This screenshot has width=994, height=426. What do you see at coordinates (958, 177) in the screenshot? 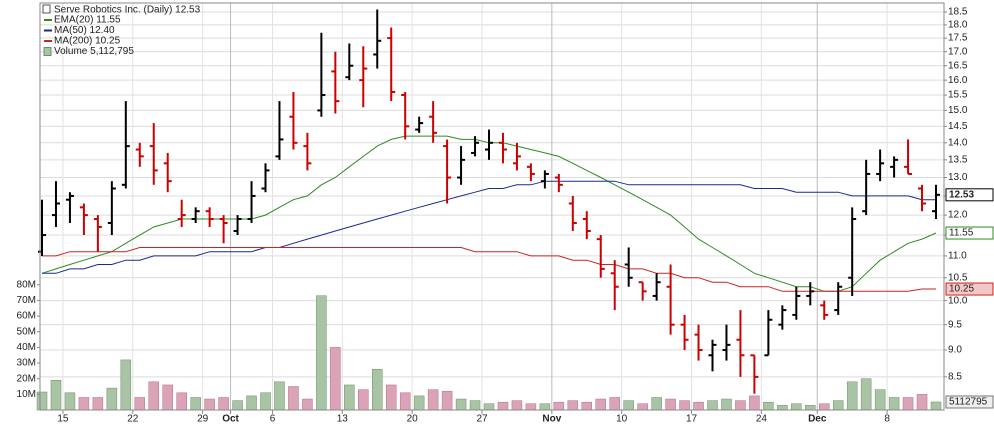
I see `y-tick-label: 13.0` at bounding box center [958, 177].